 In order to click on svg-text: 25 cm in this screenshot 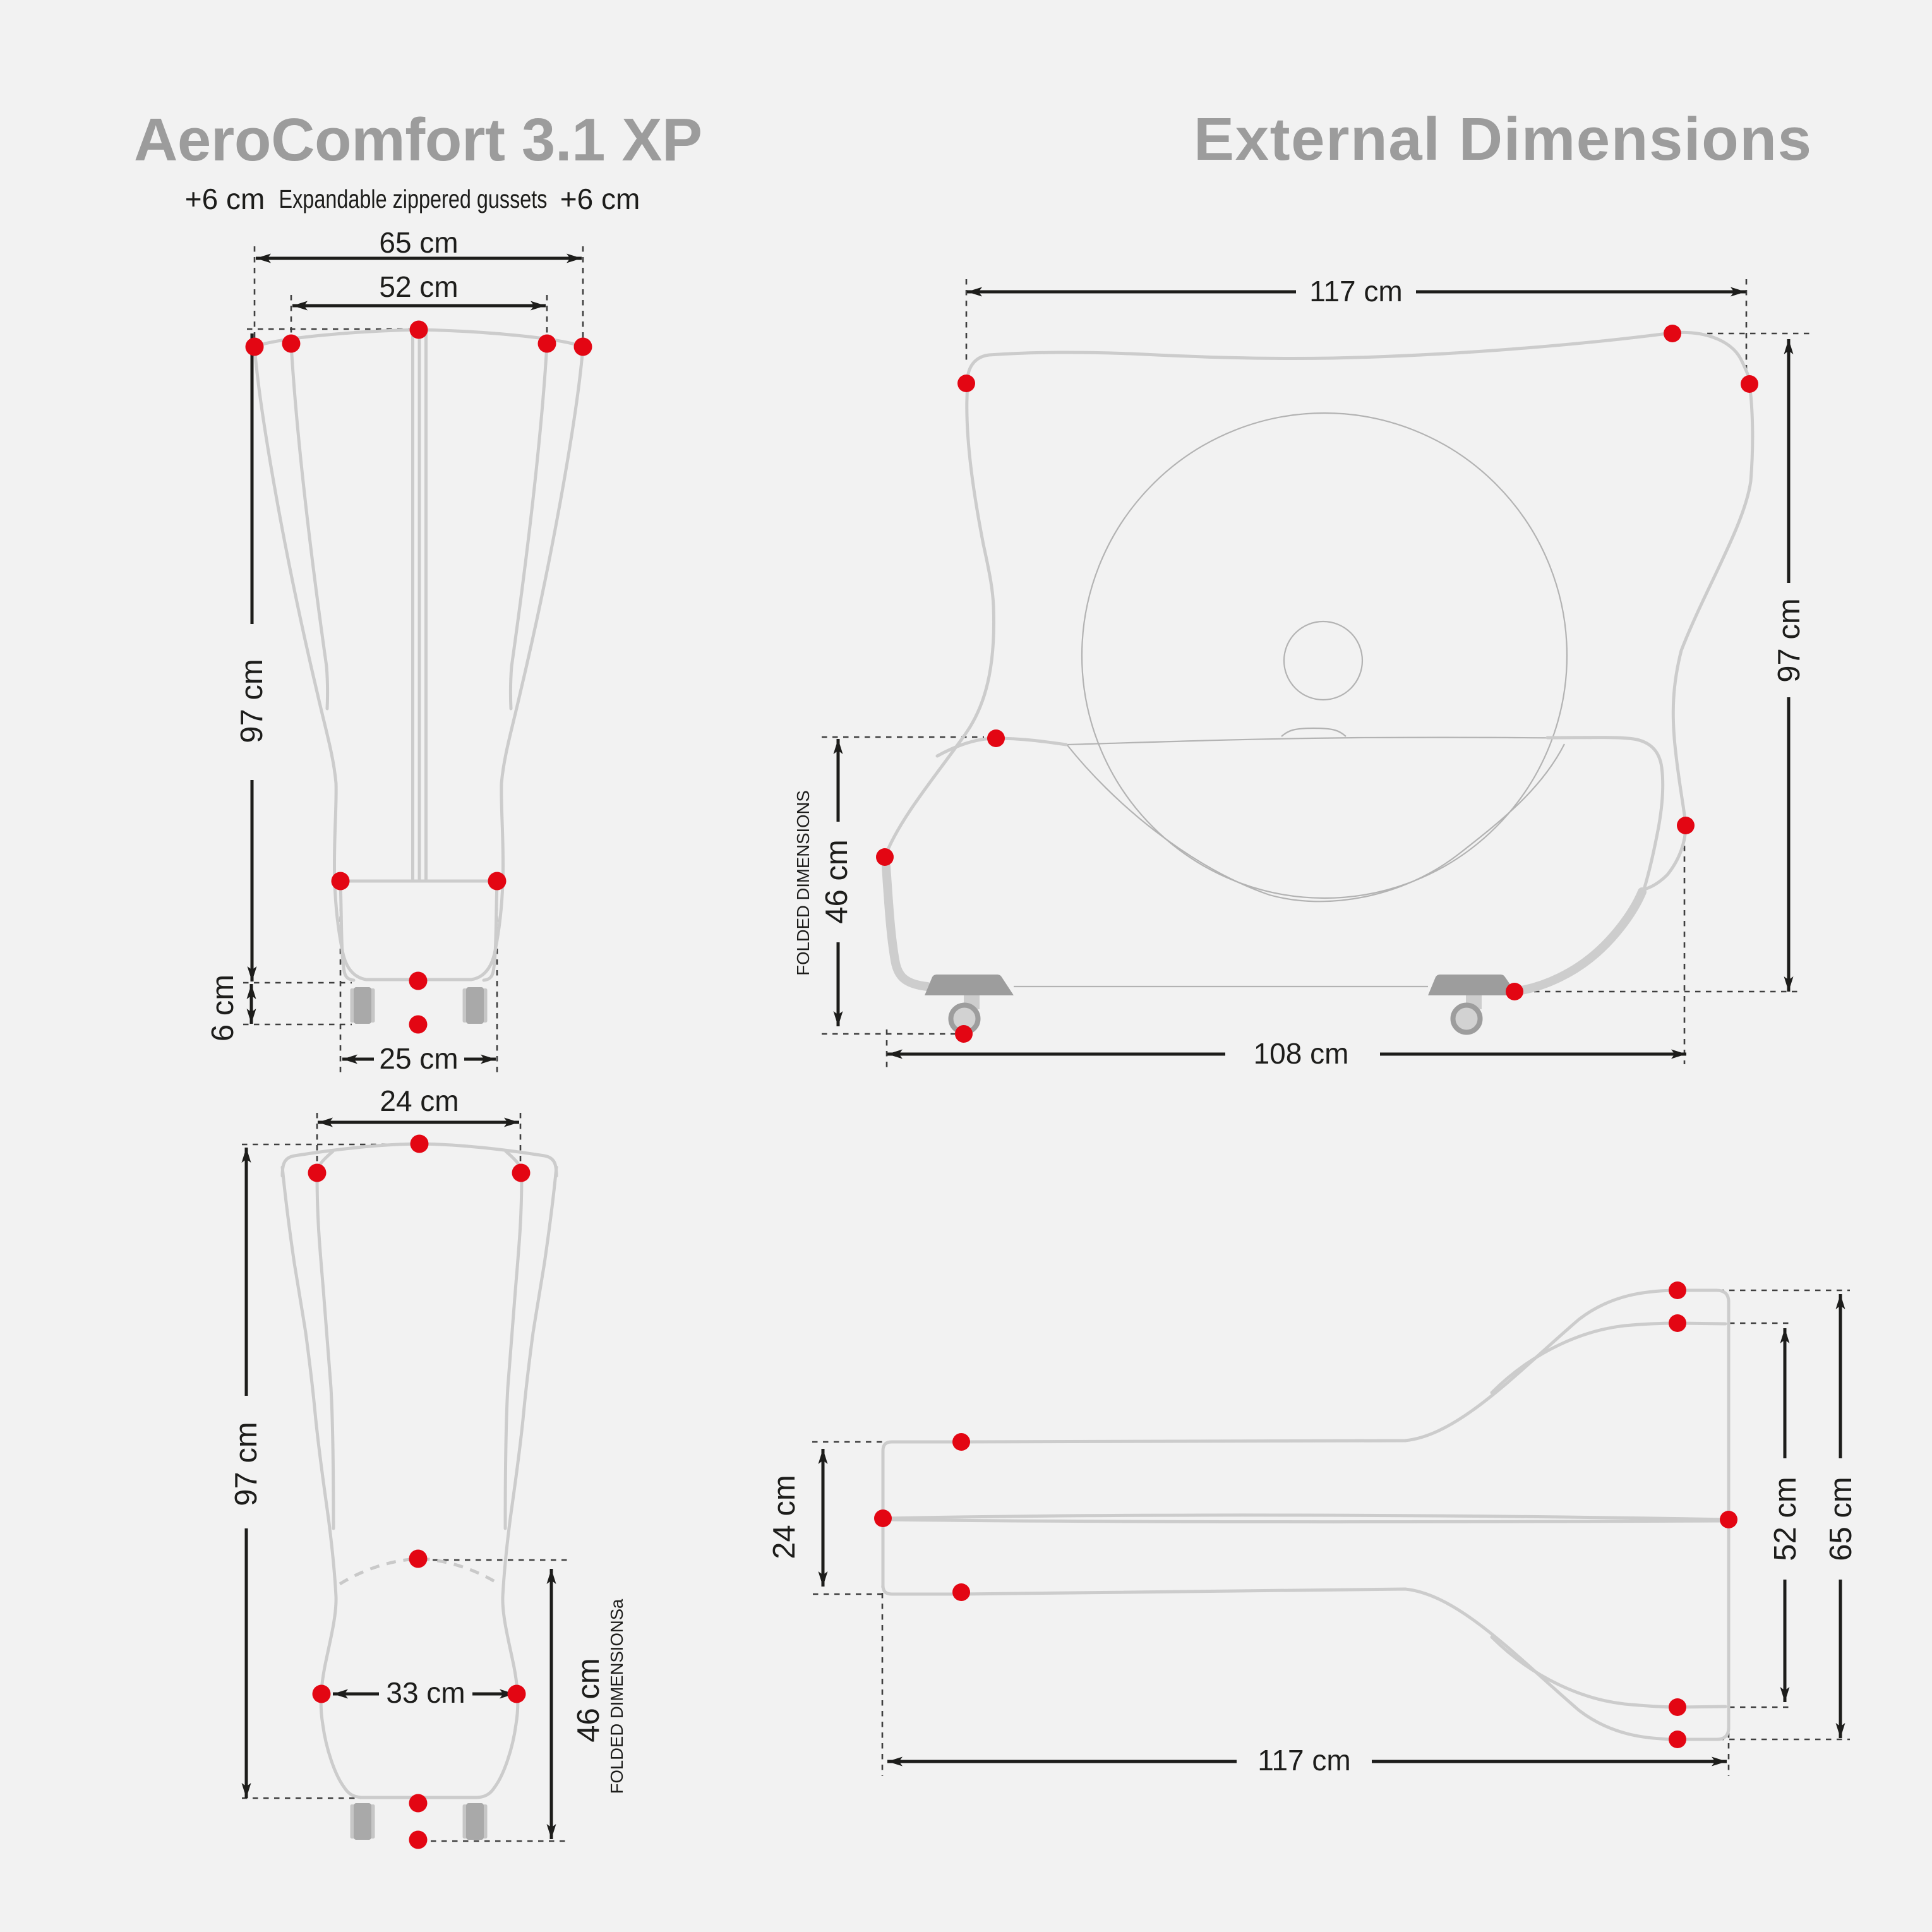, I will do `click(418, 1058)`.